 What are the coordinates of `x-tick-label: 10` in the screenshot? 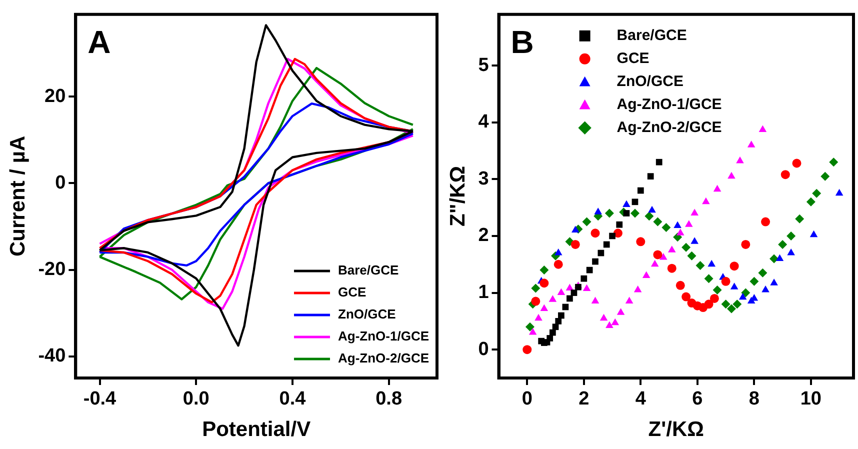 It's located at (811, 399).